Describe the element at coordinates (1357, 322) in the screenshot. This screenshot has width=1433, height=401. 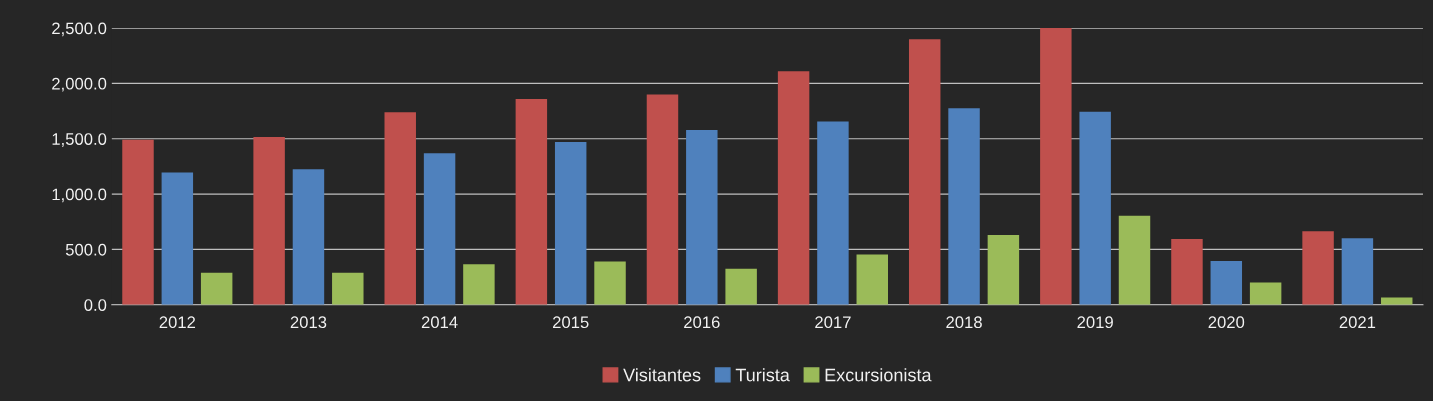
I see `x-tick-label: 2021` at that location.